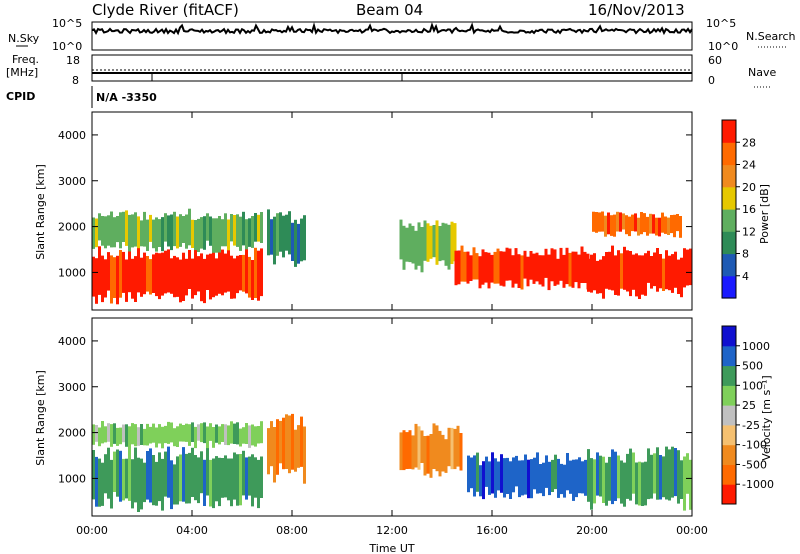 The image size is (800, 554). Describe the element at coordinates (711, 80) in the screenshot. I see `nave-tick-bottom: 0` at that location.